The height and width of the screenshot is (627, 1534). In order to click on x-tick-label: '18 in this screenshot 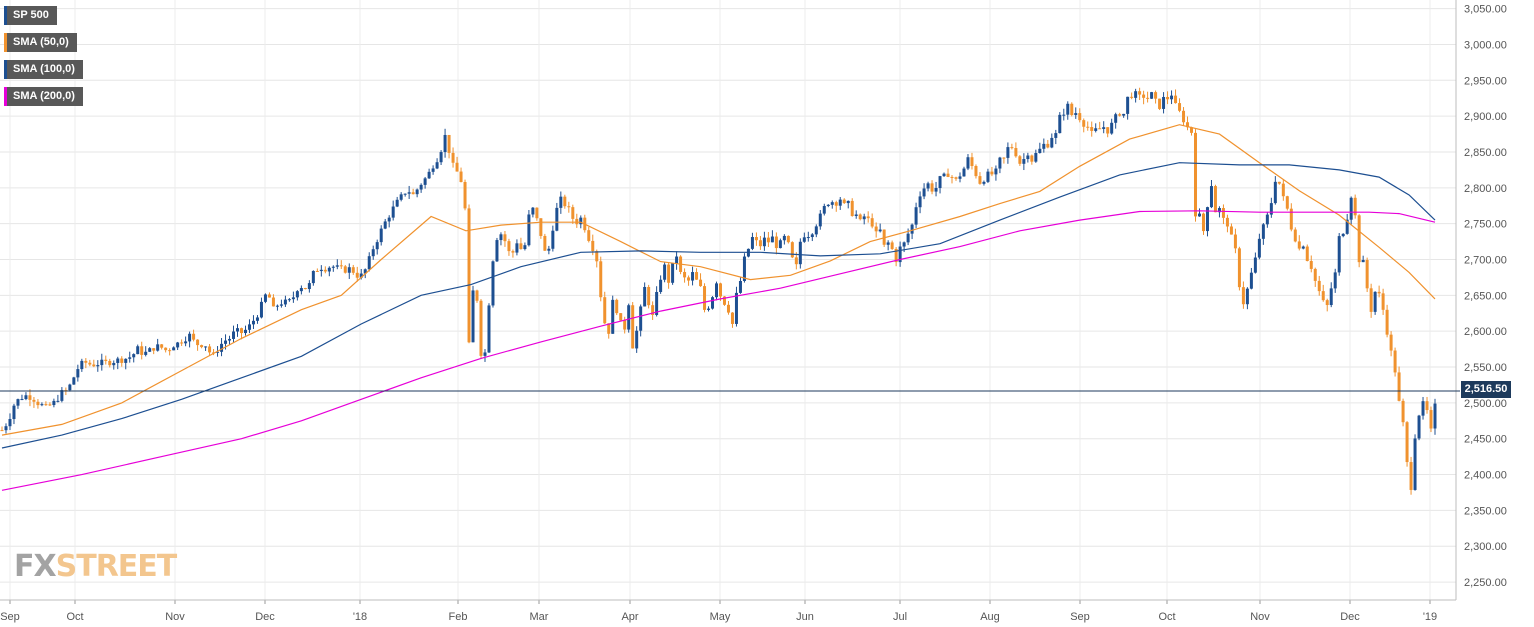, I will do `click(360, 617)`.